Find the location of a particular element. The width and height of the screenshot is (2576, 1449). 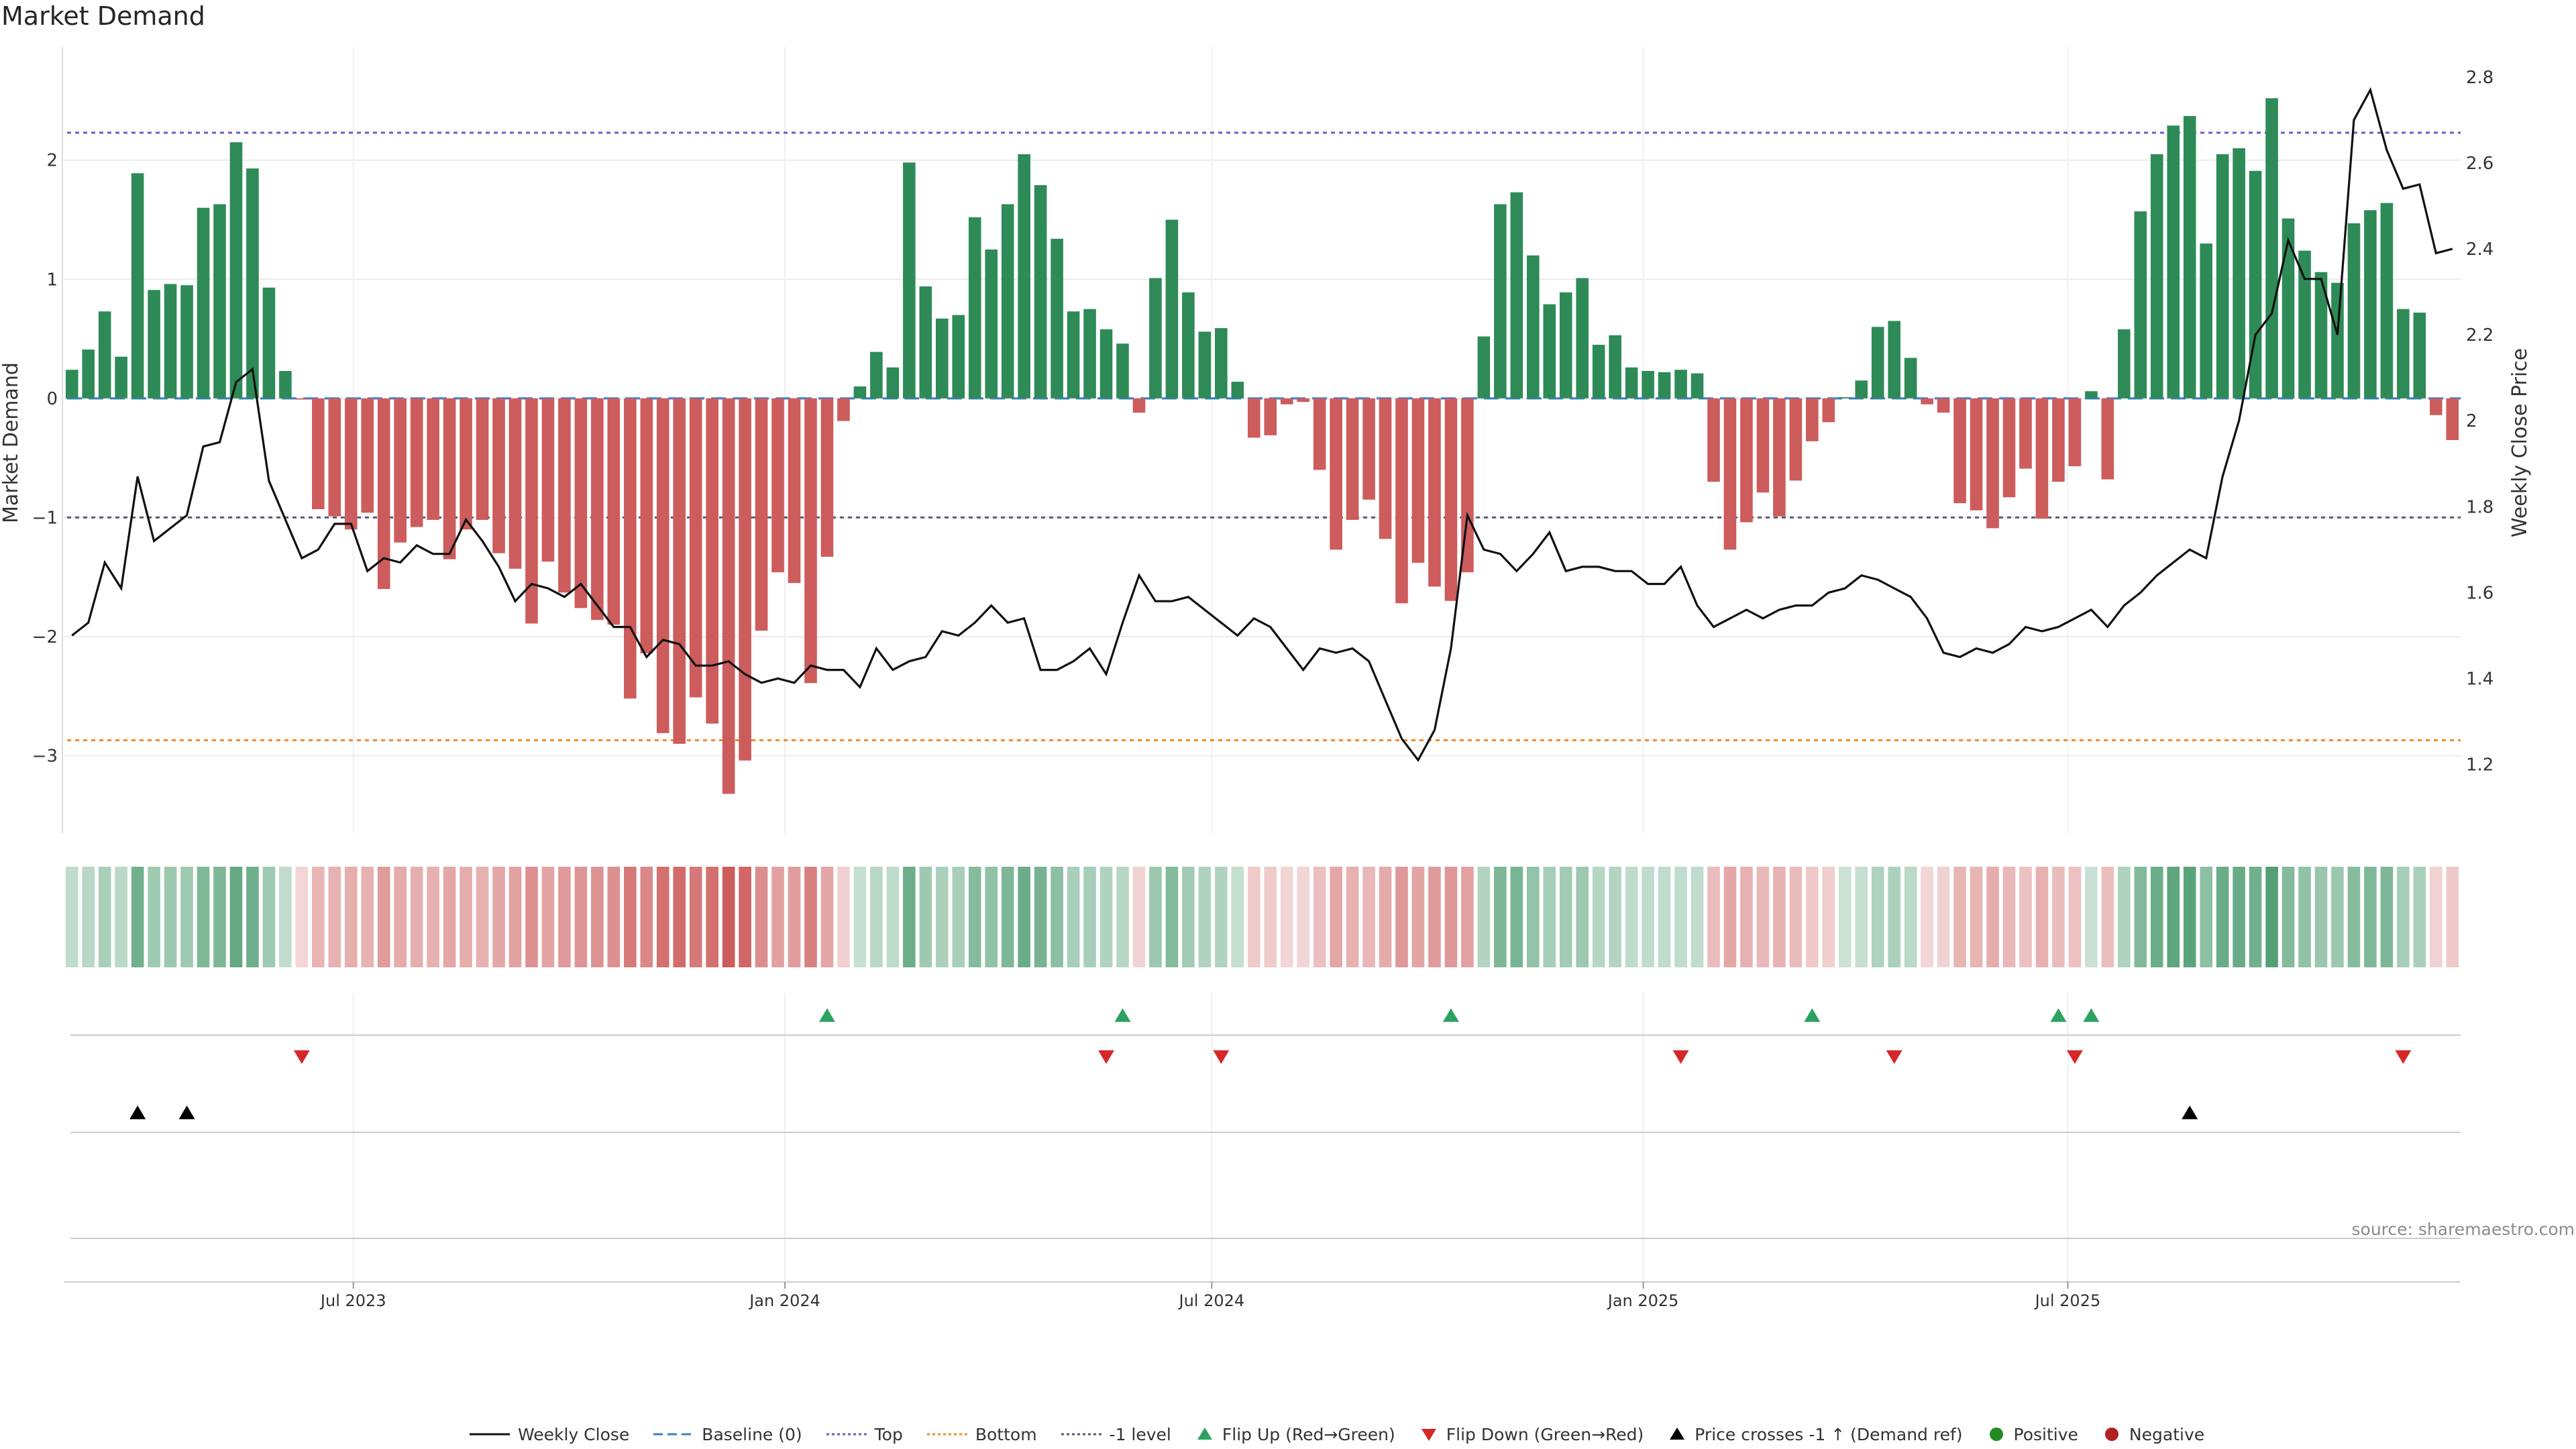

y-tick-label: −2 is located at coordinates (45, 637).